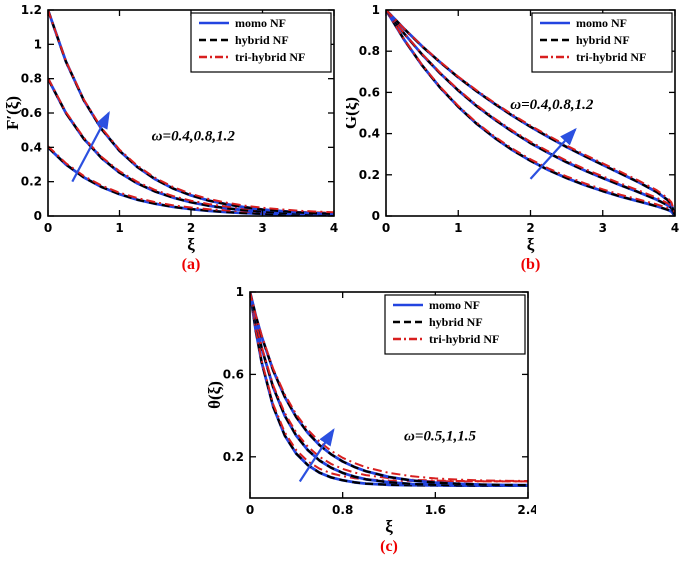 The height and width of the screenshot is (582, 685). Describe the element at coordinates (435, 510) in the screenshot. I see `x-tick-label: 1.6` at that location.